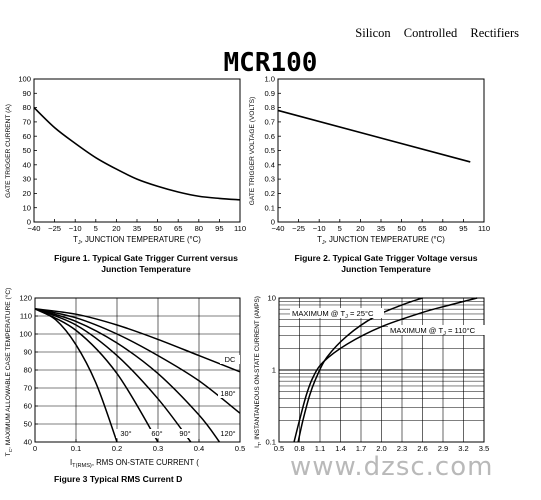  Describe the element at coordinates (401, 228) in the screenshot. I see `fig2-x-tick-label: 50` at that location.